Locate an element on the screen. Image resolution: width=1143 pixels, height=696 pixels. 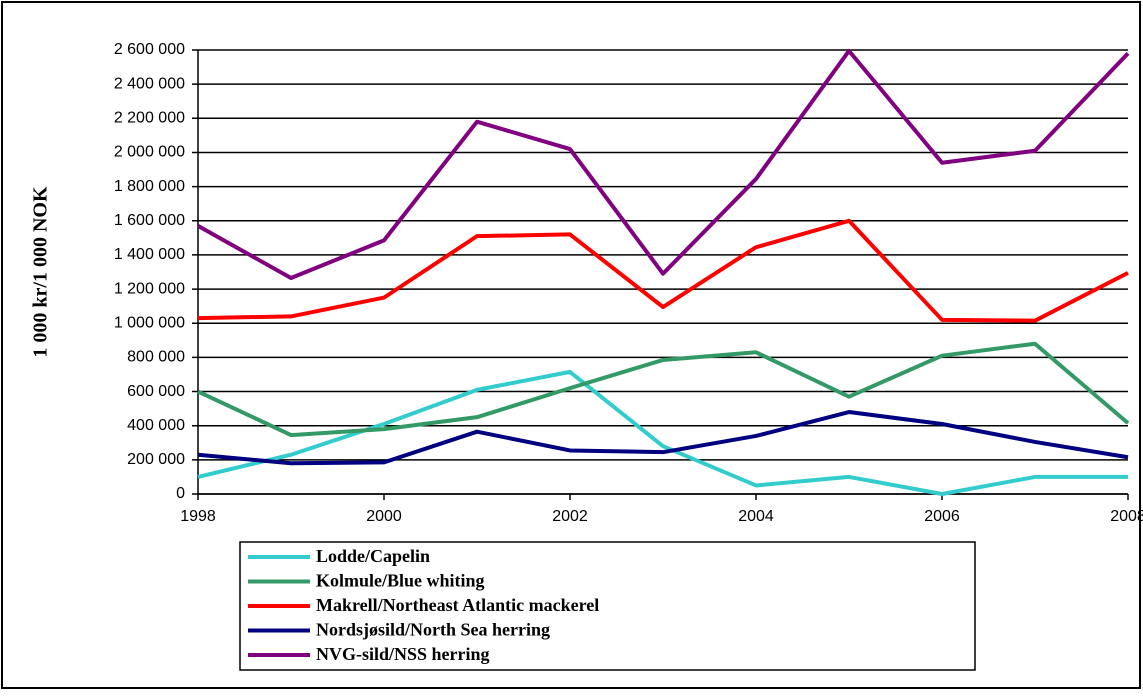
y-axis-title: 1 000 kr/1 000 NOK is located at coordinates (41, 272).